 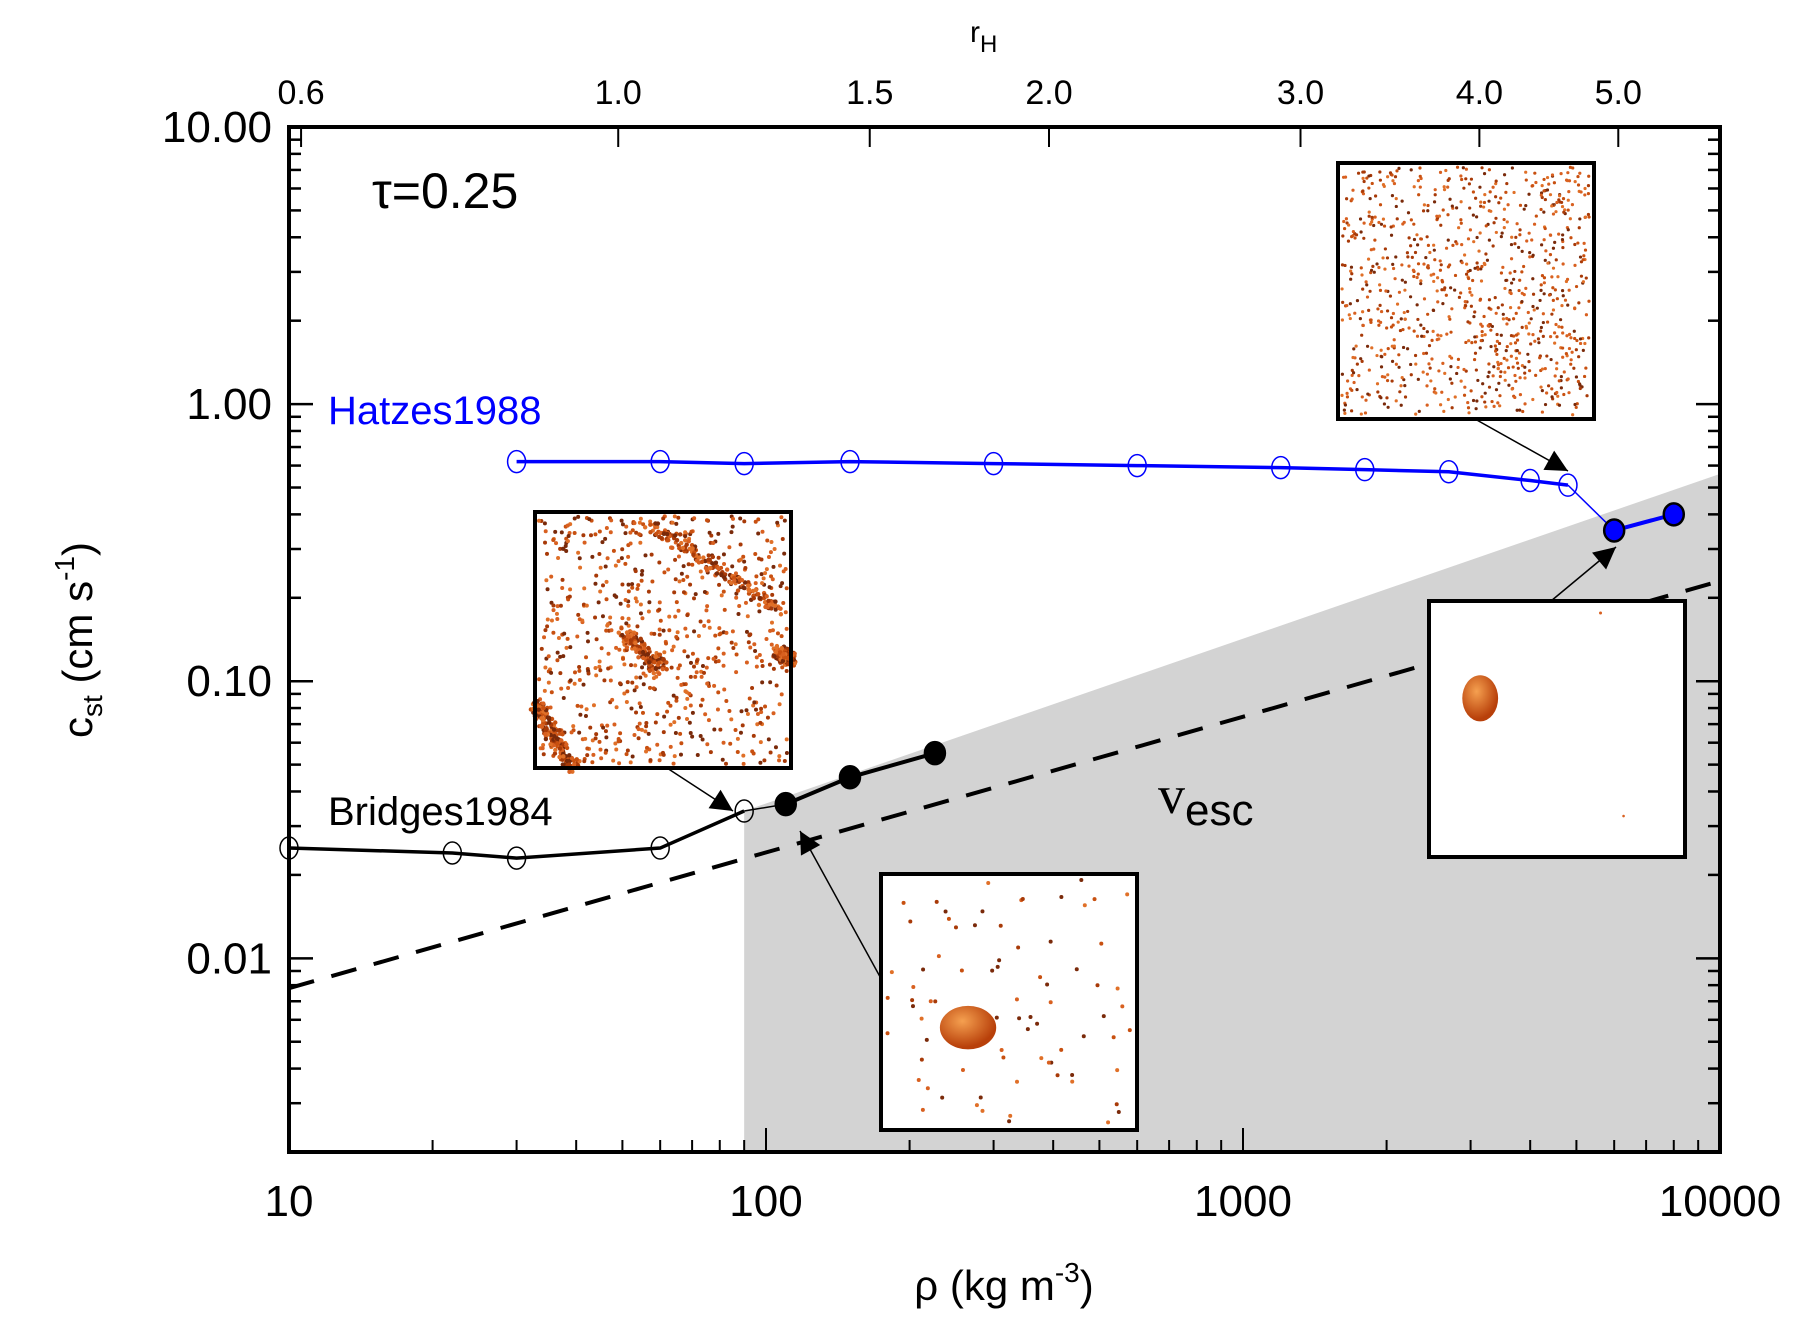 I want to click on inset-clump-isolated, so click(x=1557, y=729).